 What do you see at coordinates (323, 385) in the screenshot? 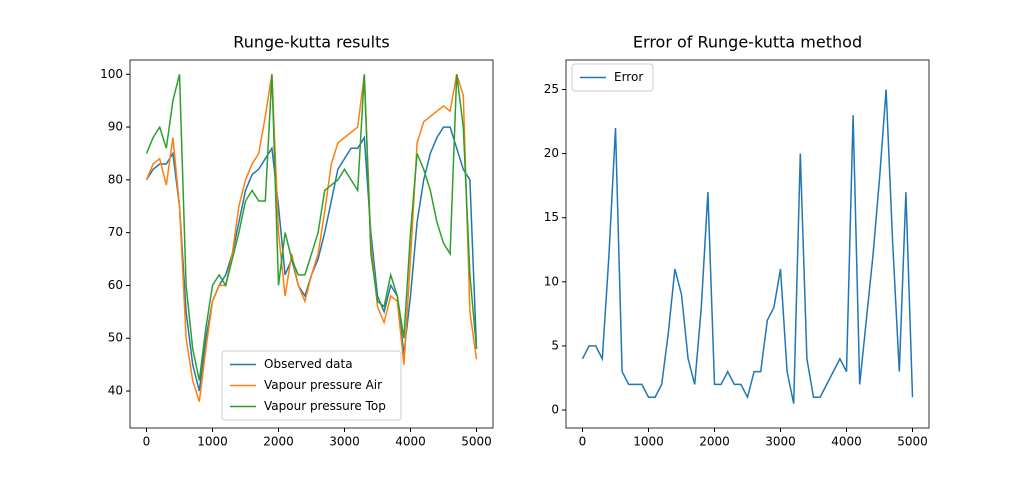
I see `legend-label: Vapour pressure Air` at bounding box center [323, 385].